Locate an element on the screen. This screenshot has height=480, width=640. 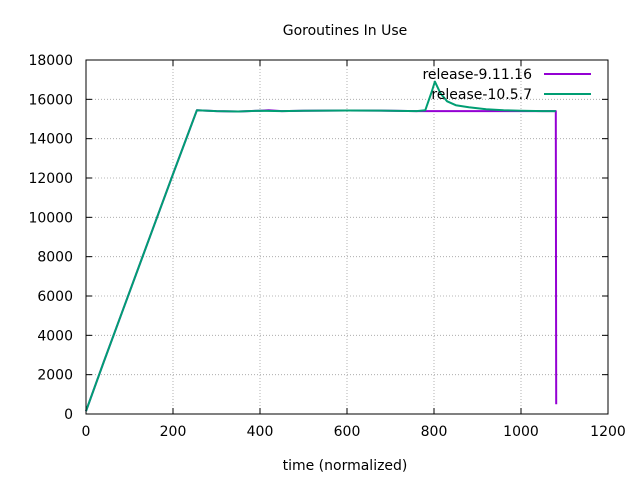
x-tick-label: 1200 is located at coordinates (608, 432).